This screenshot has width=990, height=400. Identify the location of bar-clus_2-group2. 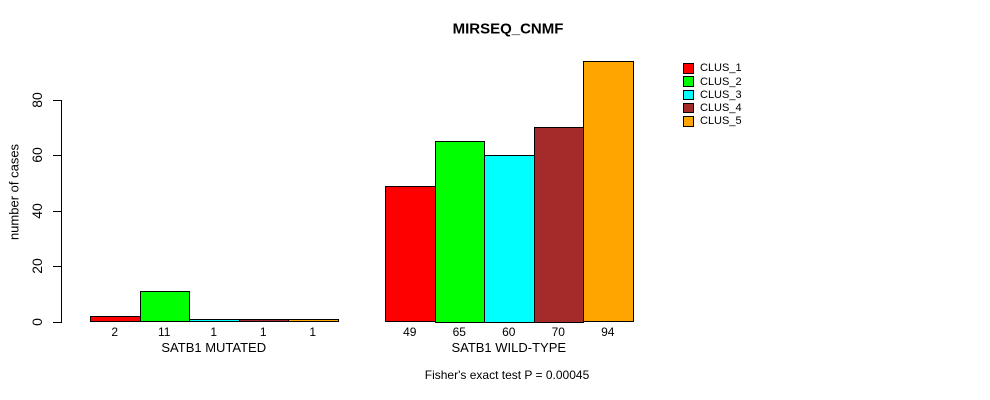
(459, 232).